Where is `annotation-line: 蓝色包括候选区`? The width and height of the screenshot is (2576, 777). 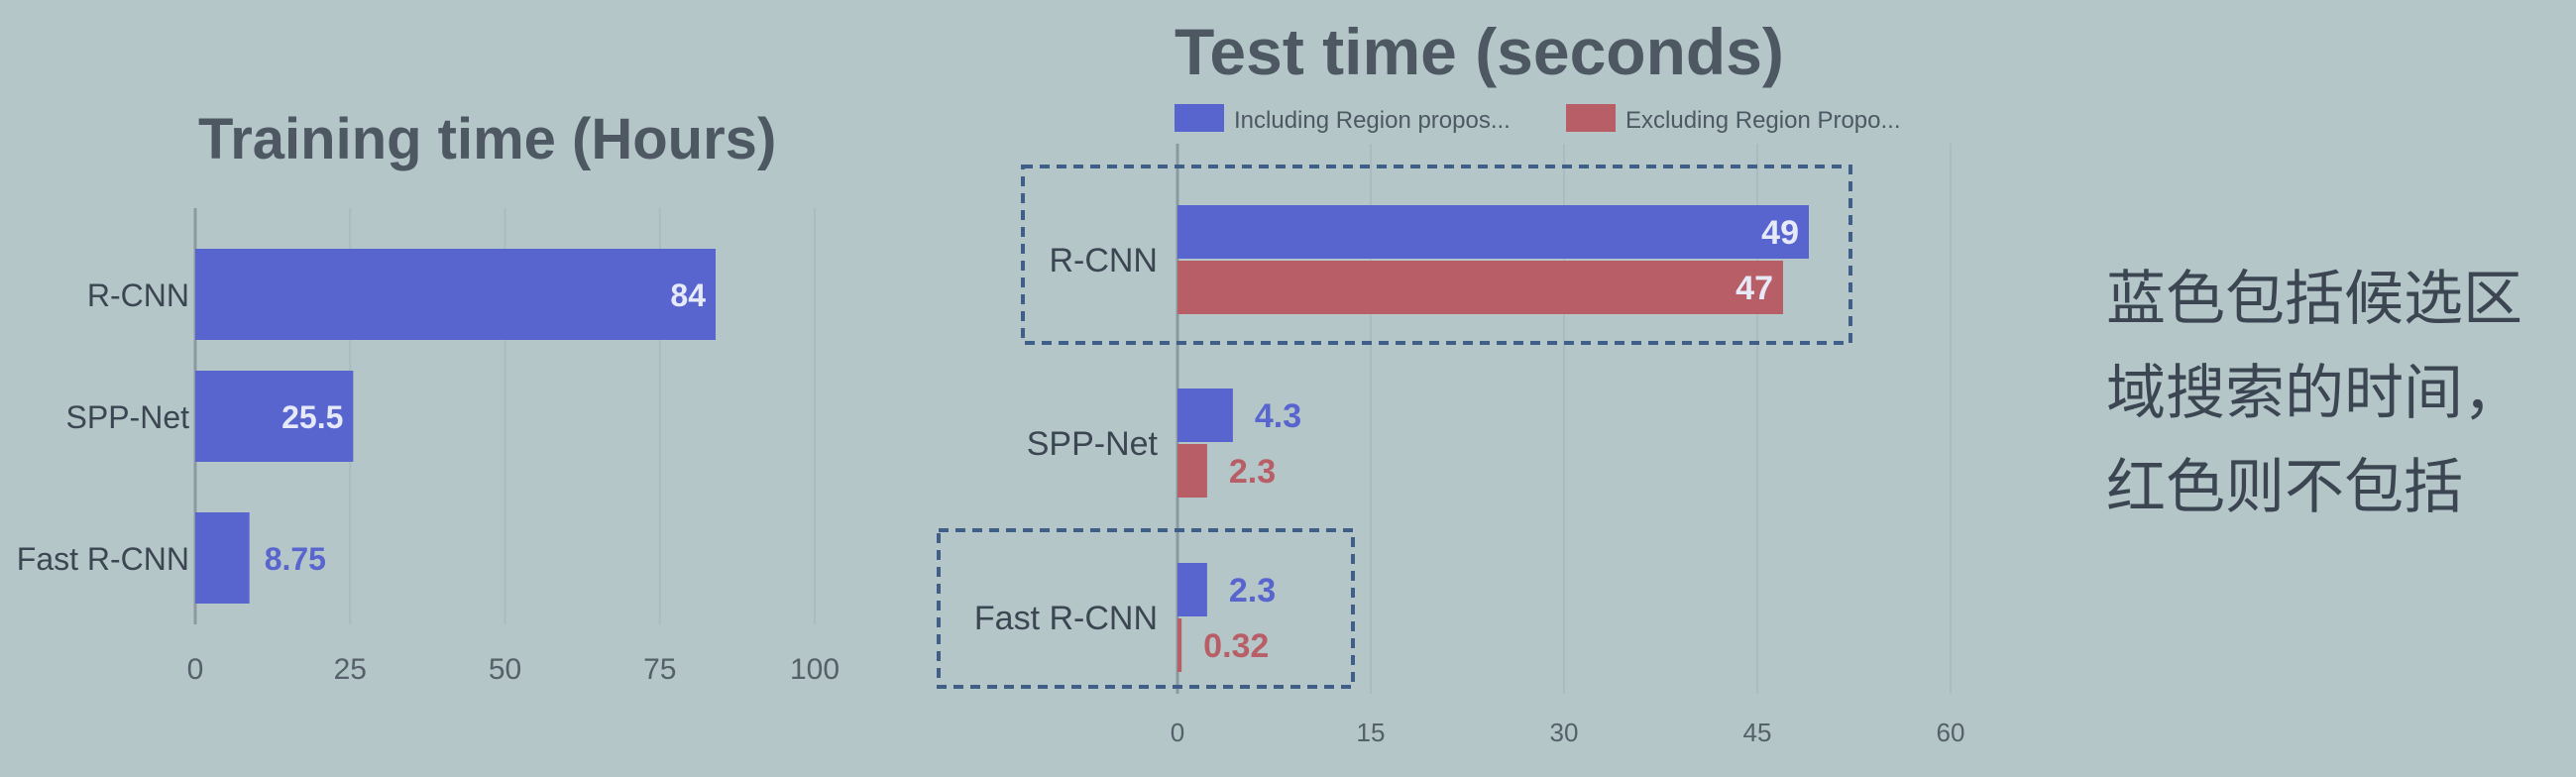
annotation-line: 蓝色包括候选区 is located at coordinates (2314, 299).